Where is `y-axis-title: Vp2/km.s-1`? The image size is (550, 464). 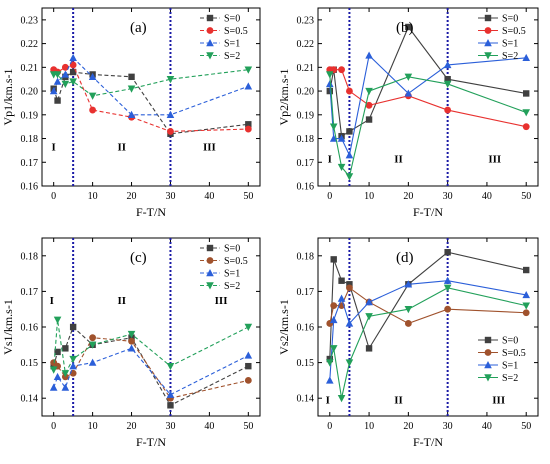 y-axis-title: Vp2/km.s-1 is located at coordinates (284, 97).